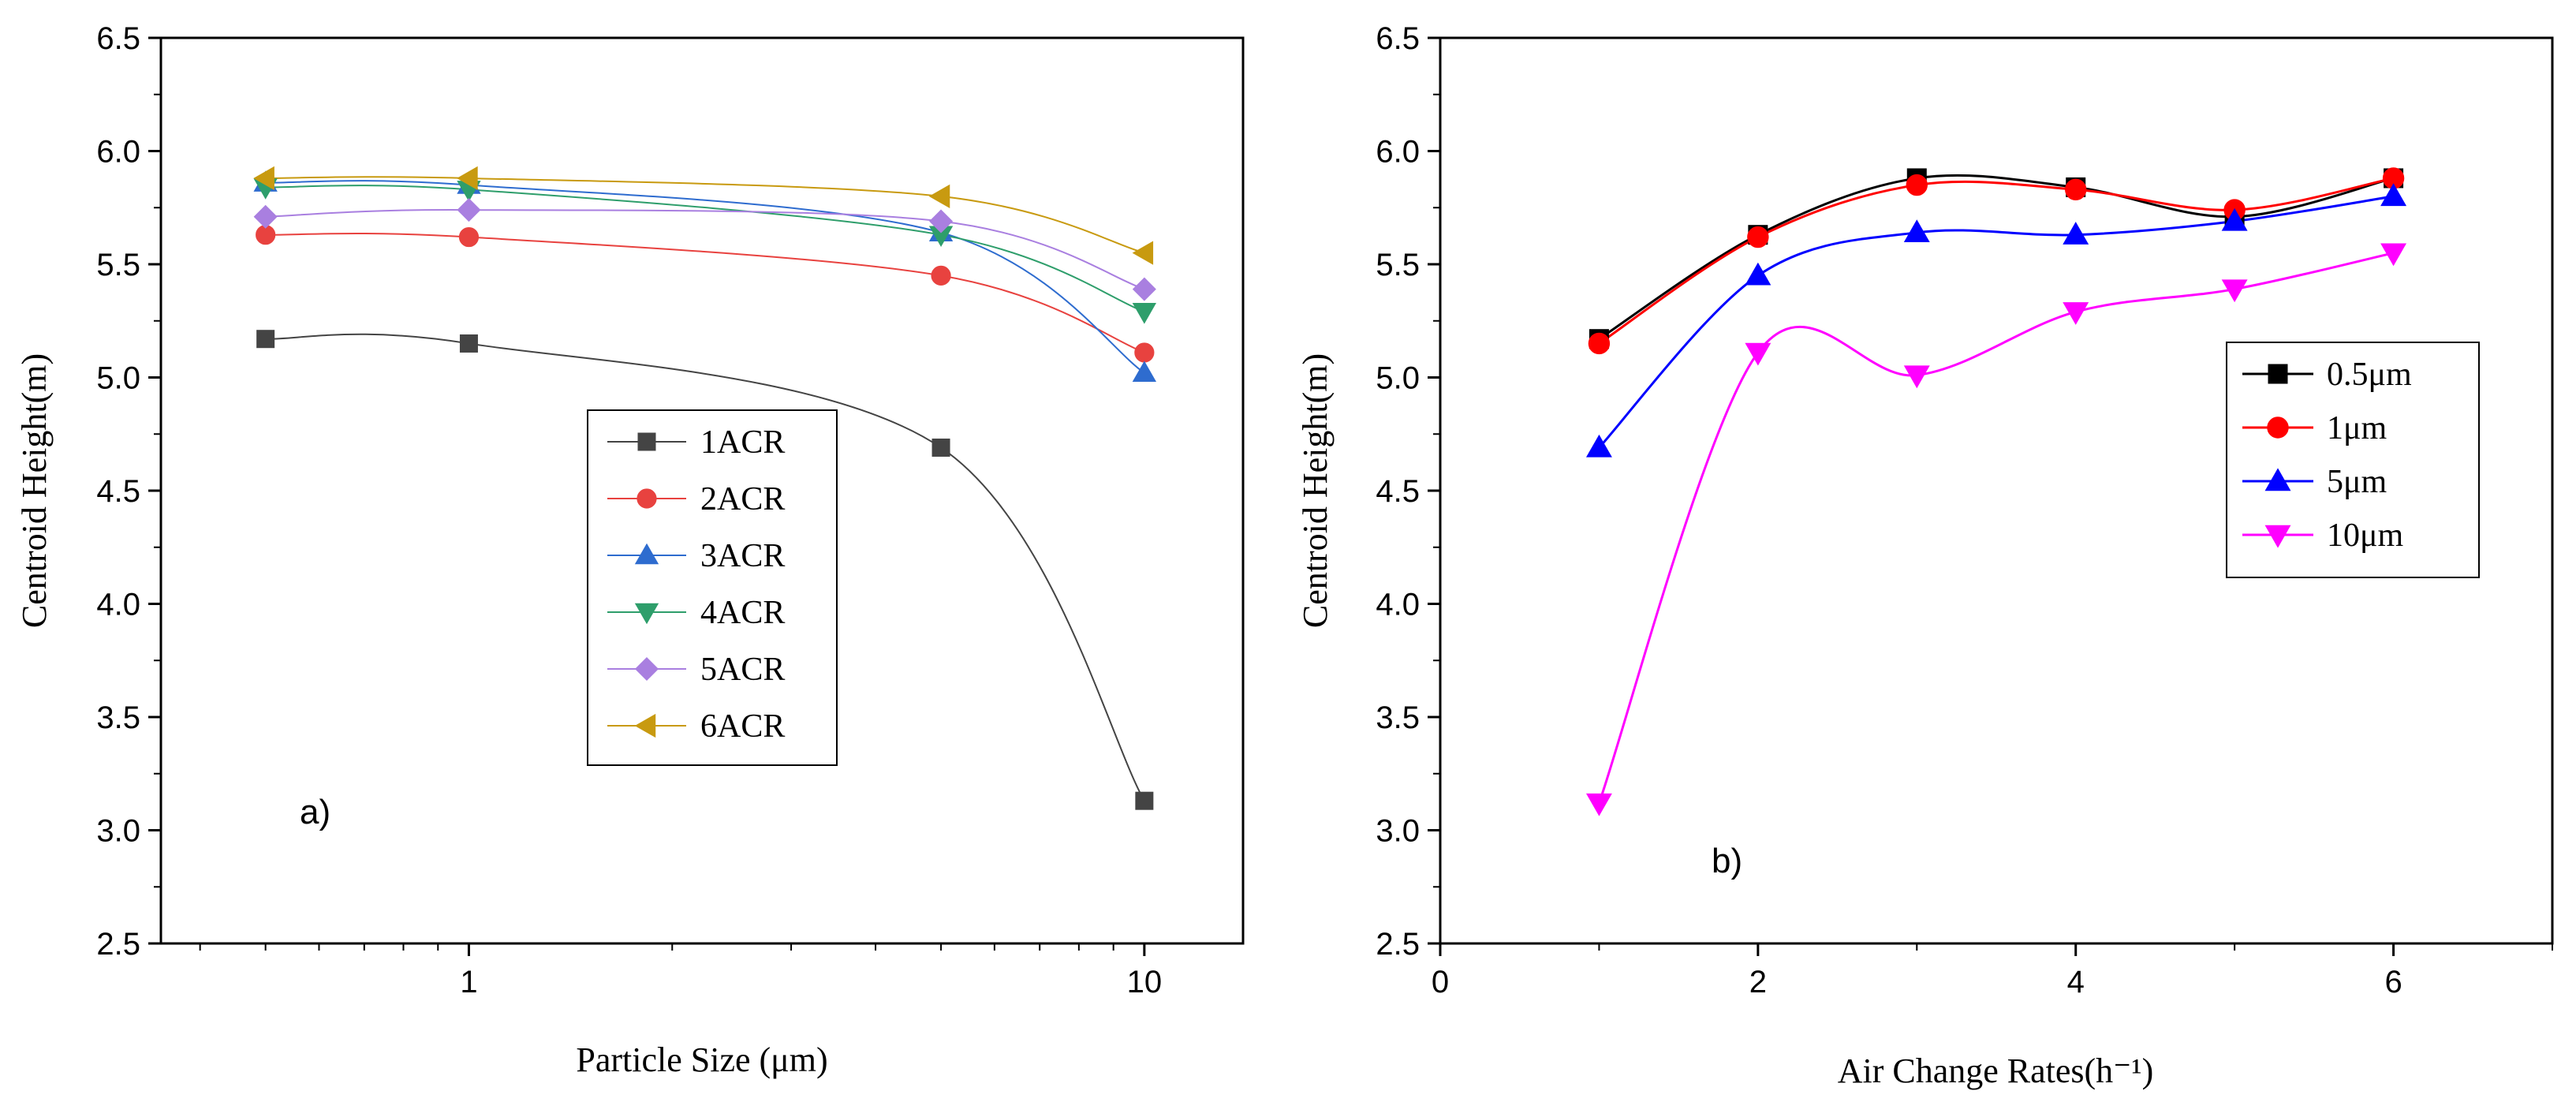 Image resolution: width=2576 pixels, height=1117 pixels. I want to click on x-tick-label: 1, so click(468, 982).